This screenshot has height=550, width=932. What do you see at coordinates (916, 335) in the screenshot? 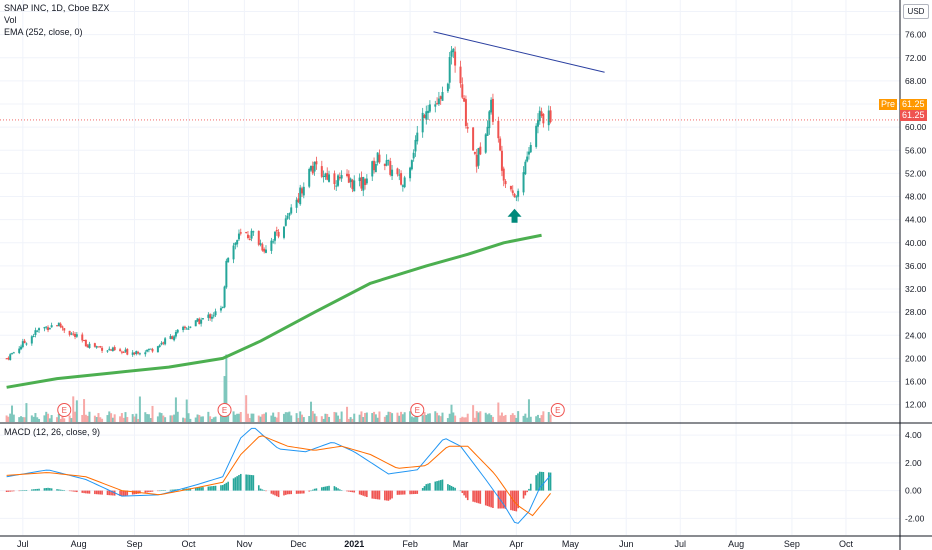
I see `y-tick-label: 24.00` at bounding box center [916, 335].